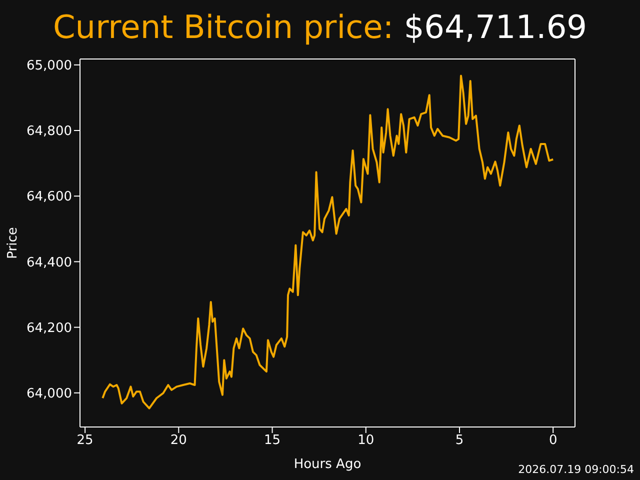  I want to click on x-tick-label: 25, so click(85, 440).